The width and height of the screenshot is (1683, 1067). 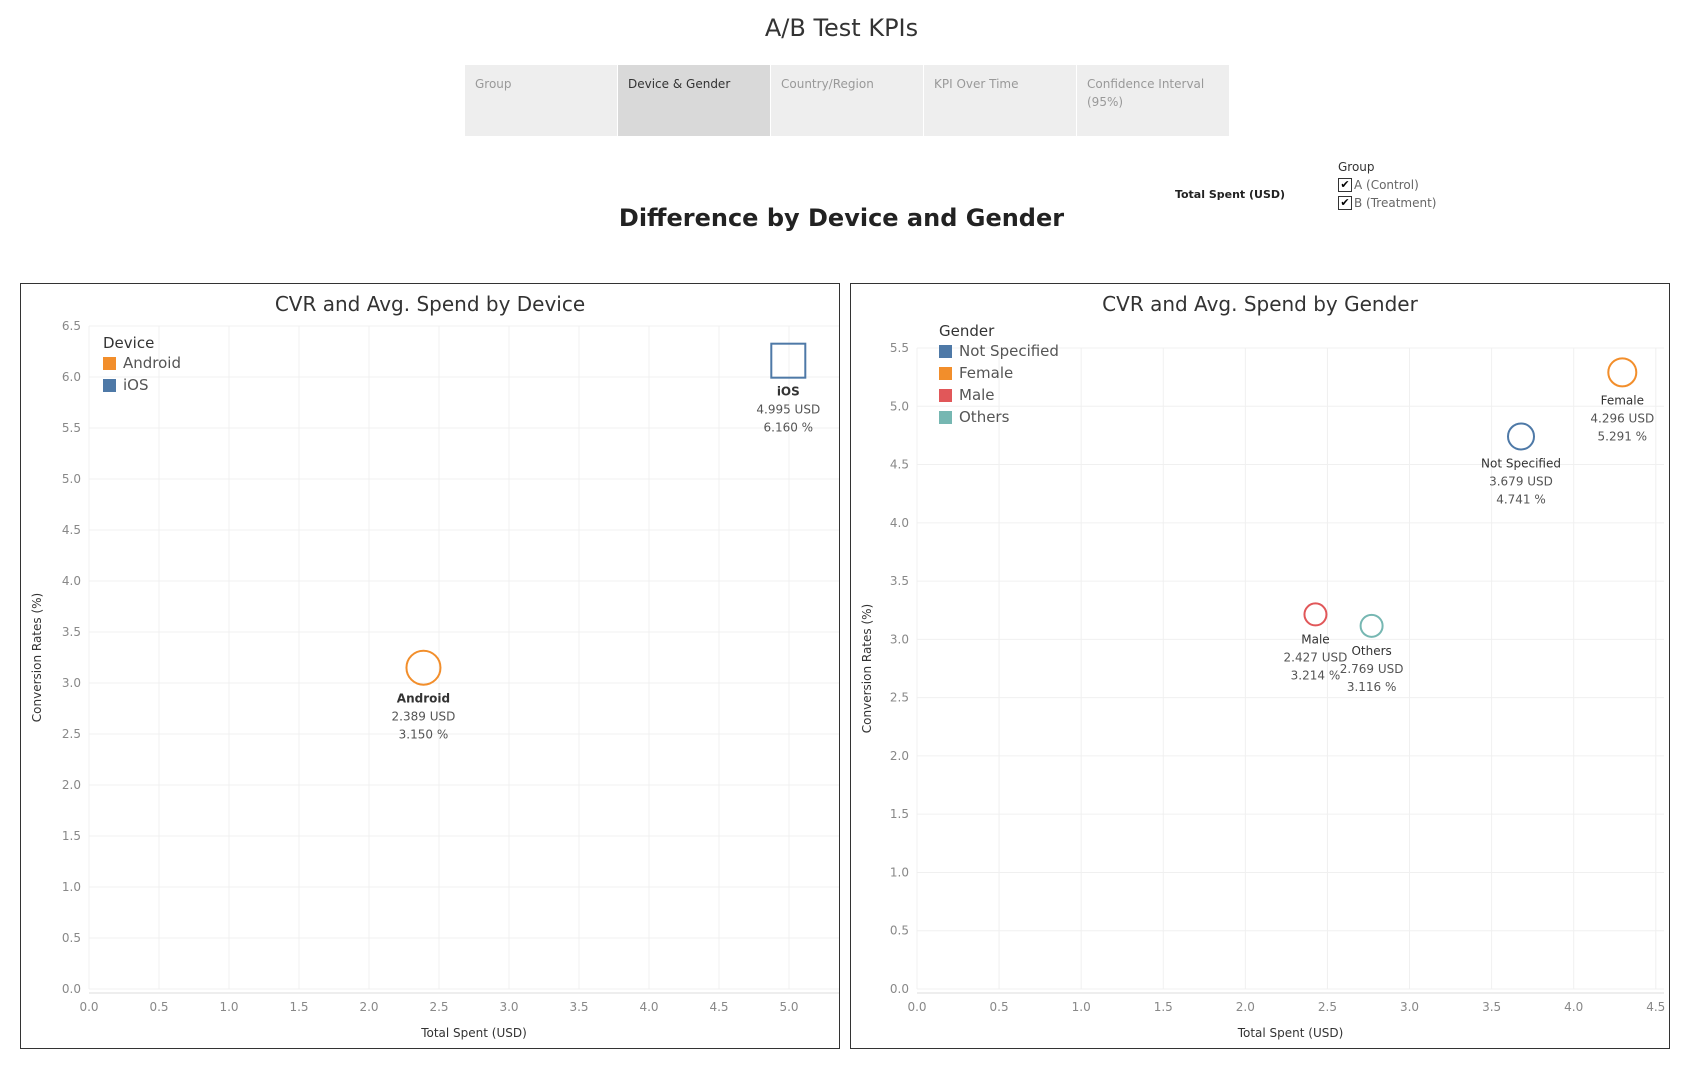 What do you see at coordinates (1371, 651) in the screenshot?
I see `data-label-name: Others` at bounding box center [1371, 651].